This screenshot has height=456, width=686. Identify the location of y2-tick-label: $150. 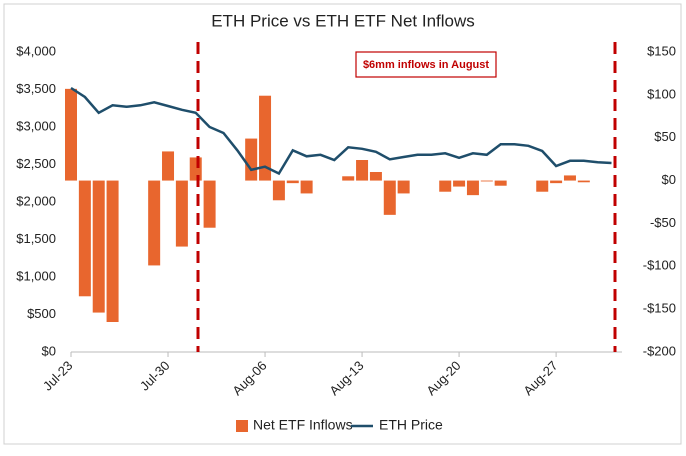
(661, 50).